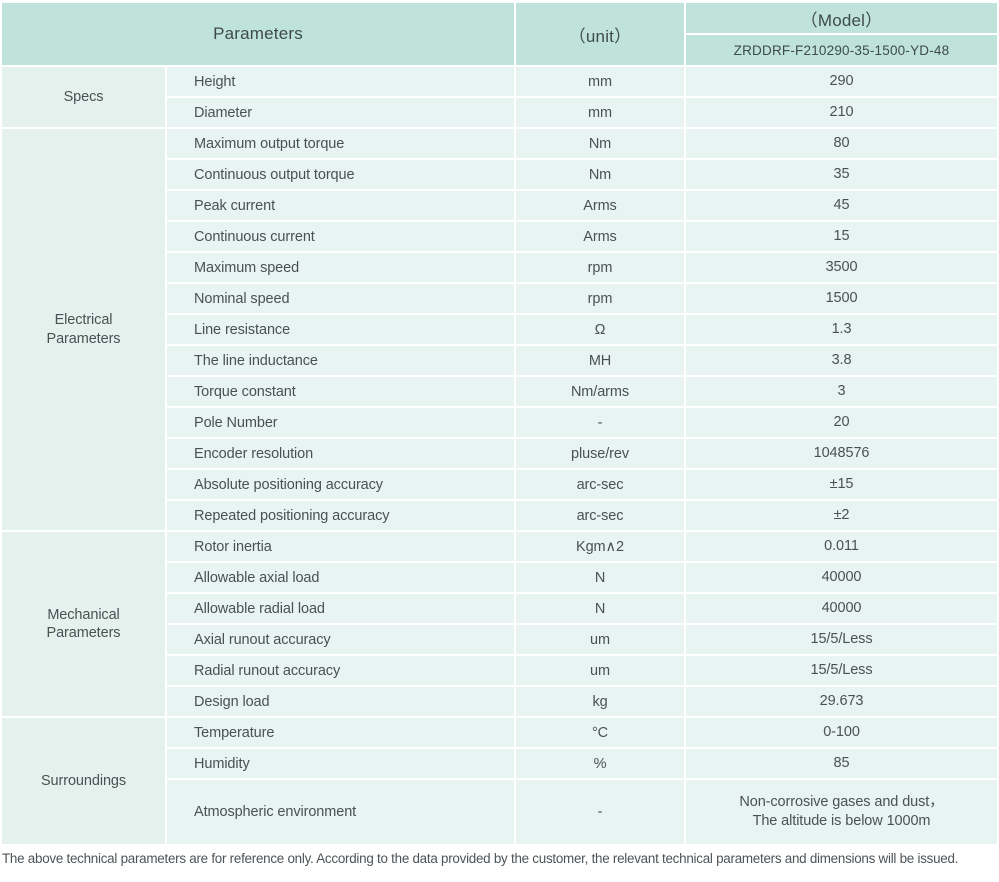 This screenshot has height=882, width=999. I want to click on unit-cell: °C, so click(600, 732).